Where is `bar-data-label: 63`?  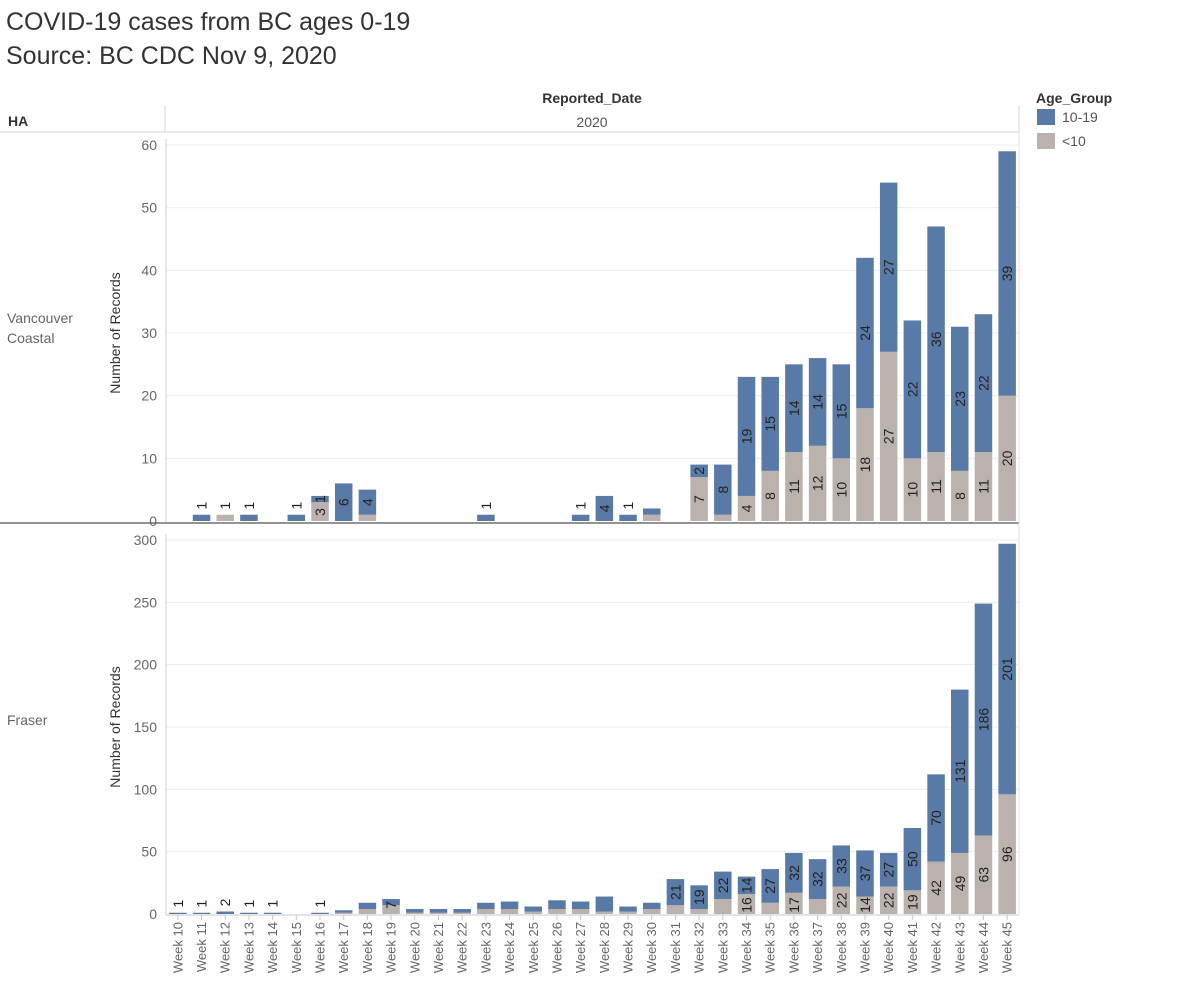
bar-data-label: 63 is located at coordinates (983, 875).